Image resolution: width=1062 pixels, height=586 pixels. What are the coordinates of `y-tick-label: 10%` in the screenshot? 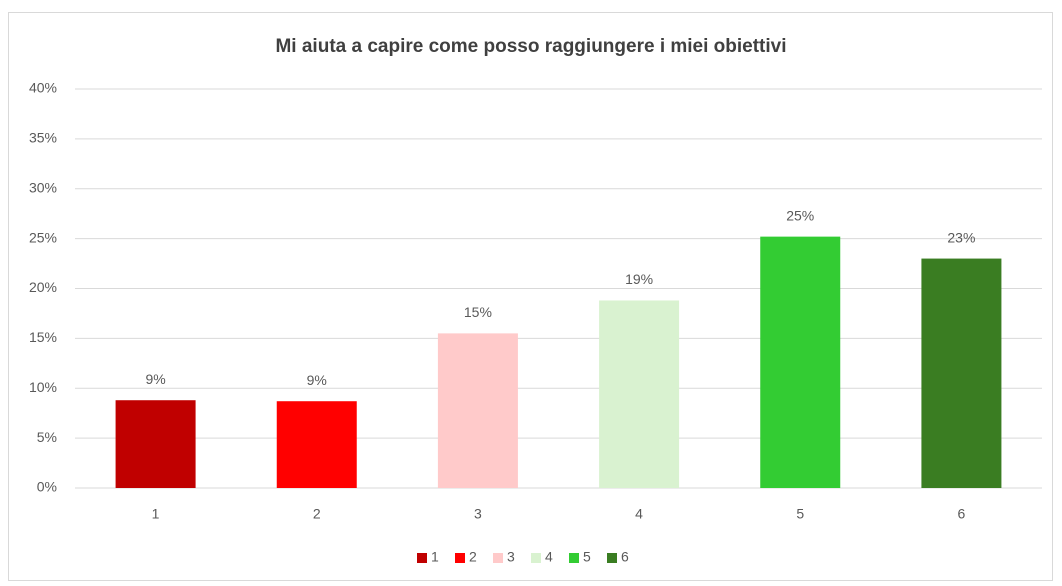 It's located at (43, 387).